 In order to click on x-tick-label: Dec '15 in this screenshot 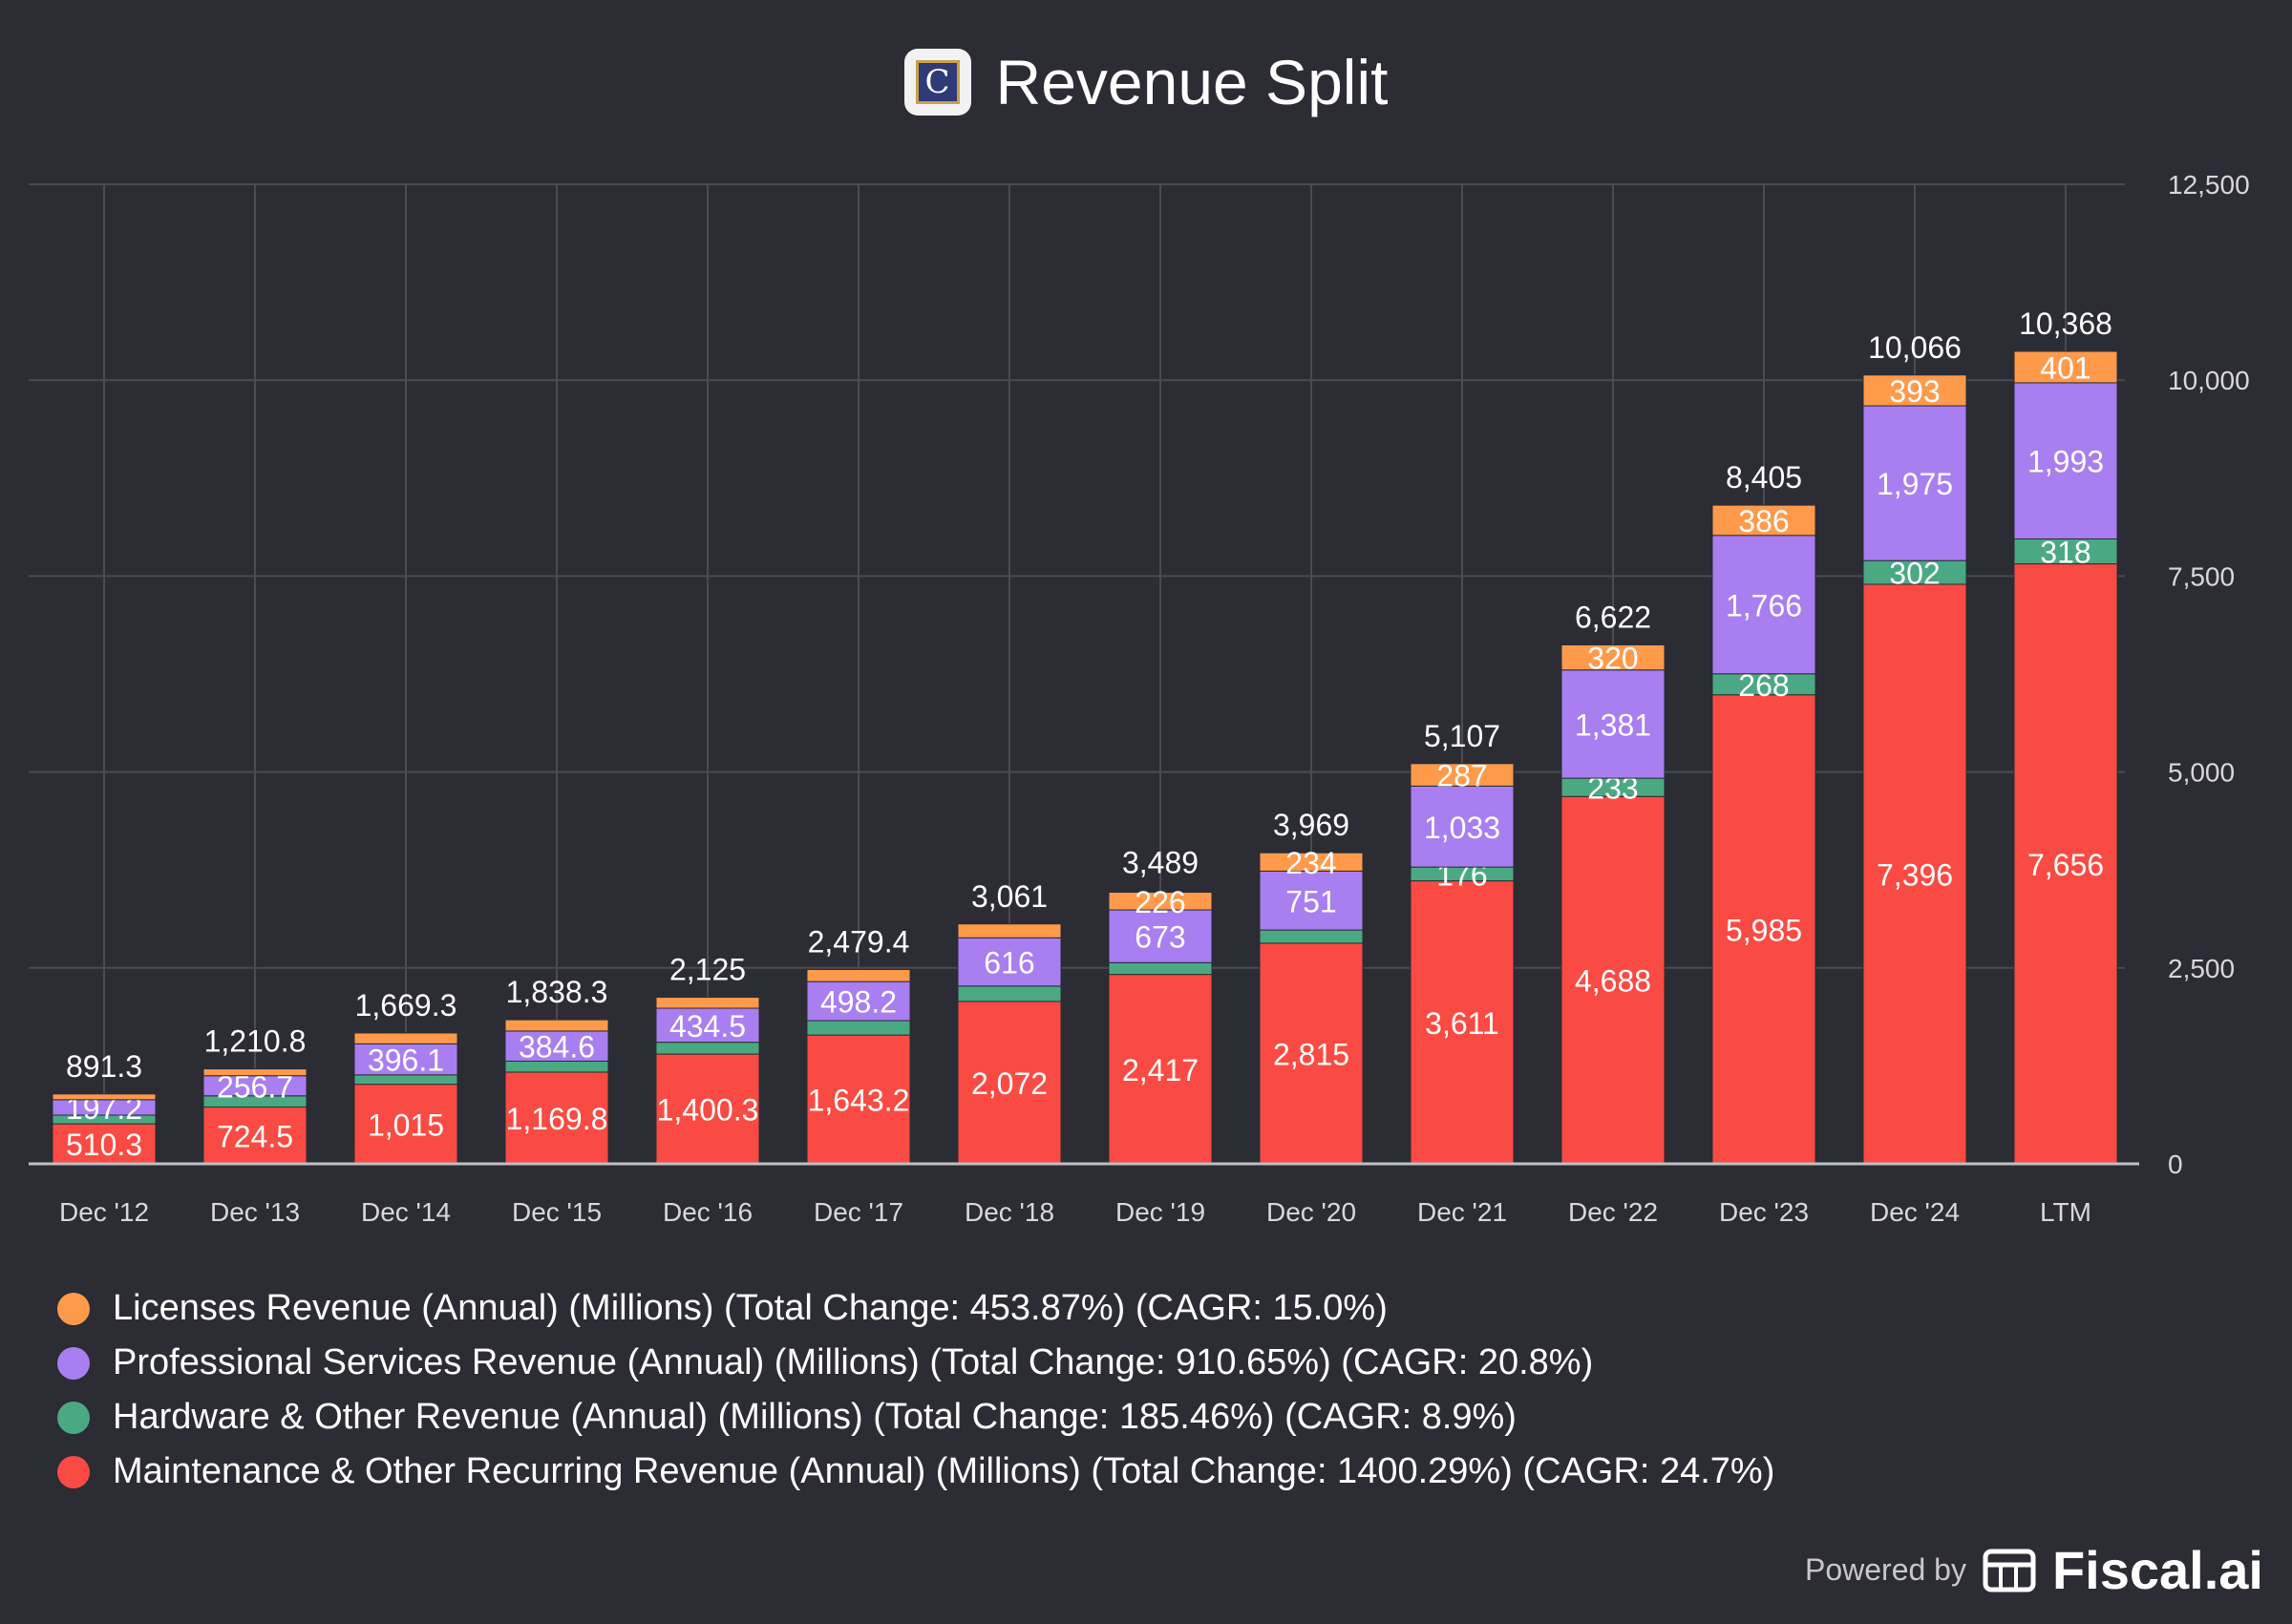, I will do `click(557, 1212)`.